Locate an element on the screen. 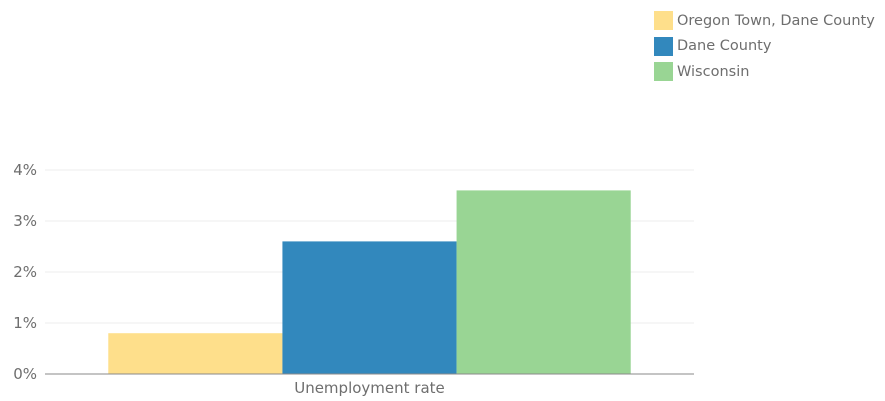 Image resolution: width=885 pixels, height=401 pixels. bar-dane-county is located at coordinates (369, 307).